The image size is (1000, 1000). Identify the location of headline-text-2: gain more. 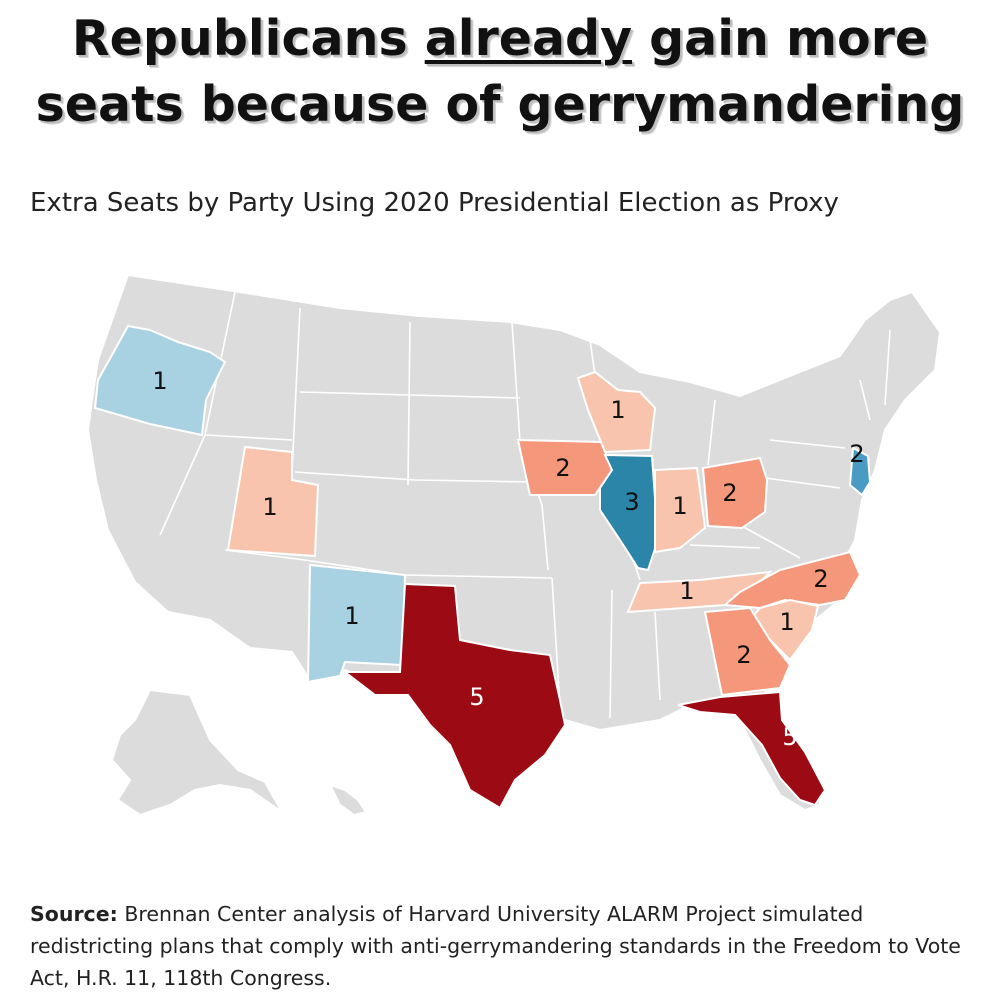
(780, 38).